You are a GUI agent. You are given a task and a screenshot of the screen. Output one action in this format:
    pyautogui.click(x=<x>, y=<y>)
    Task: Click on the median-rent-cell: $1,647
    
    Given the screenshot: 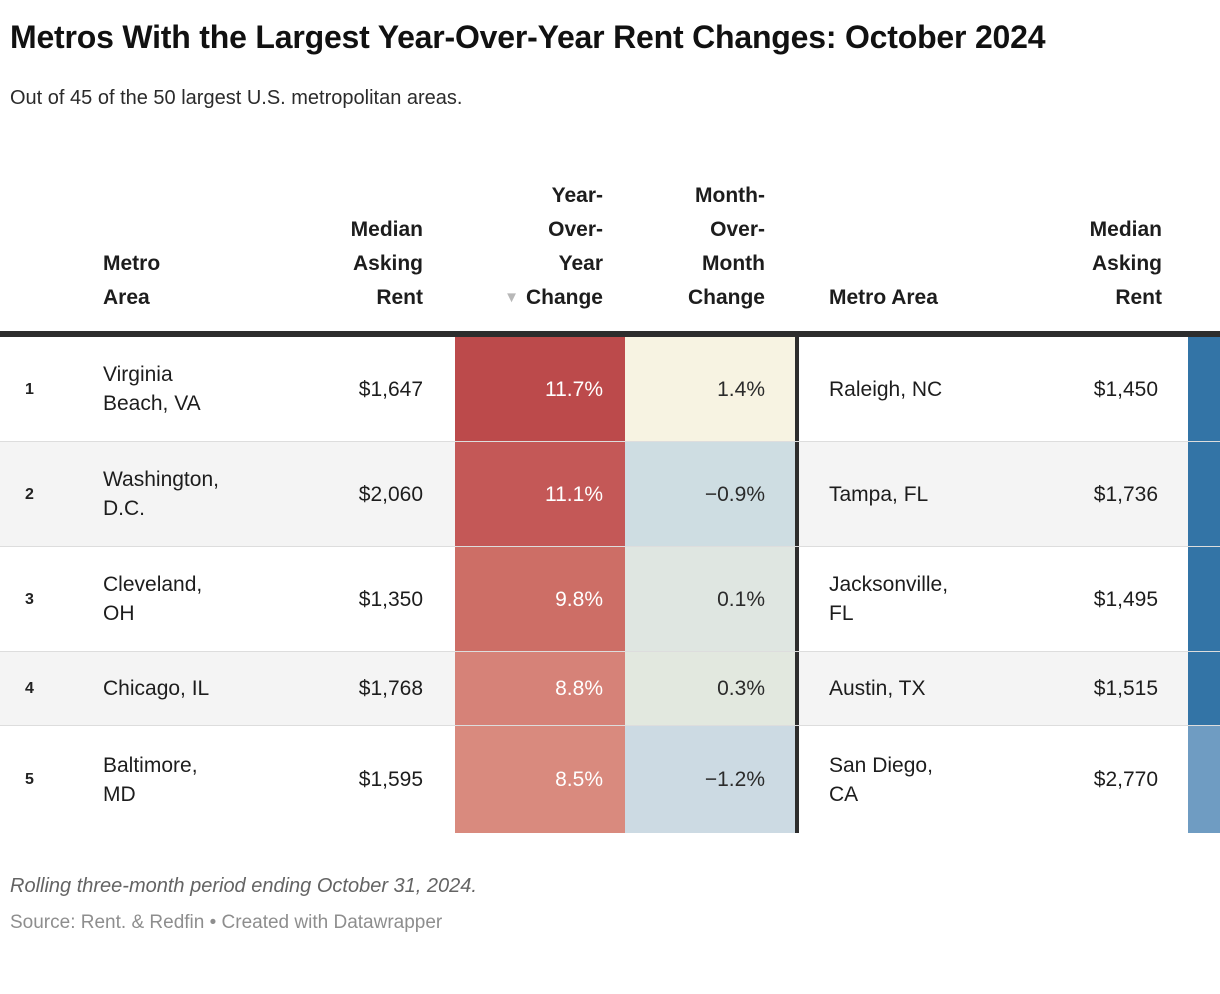 What is the action you would take?
    pyautogui.click(x=390, y=389)
    